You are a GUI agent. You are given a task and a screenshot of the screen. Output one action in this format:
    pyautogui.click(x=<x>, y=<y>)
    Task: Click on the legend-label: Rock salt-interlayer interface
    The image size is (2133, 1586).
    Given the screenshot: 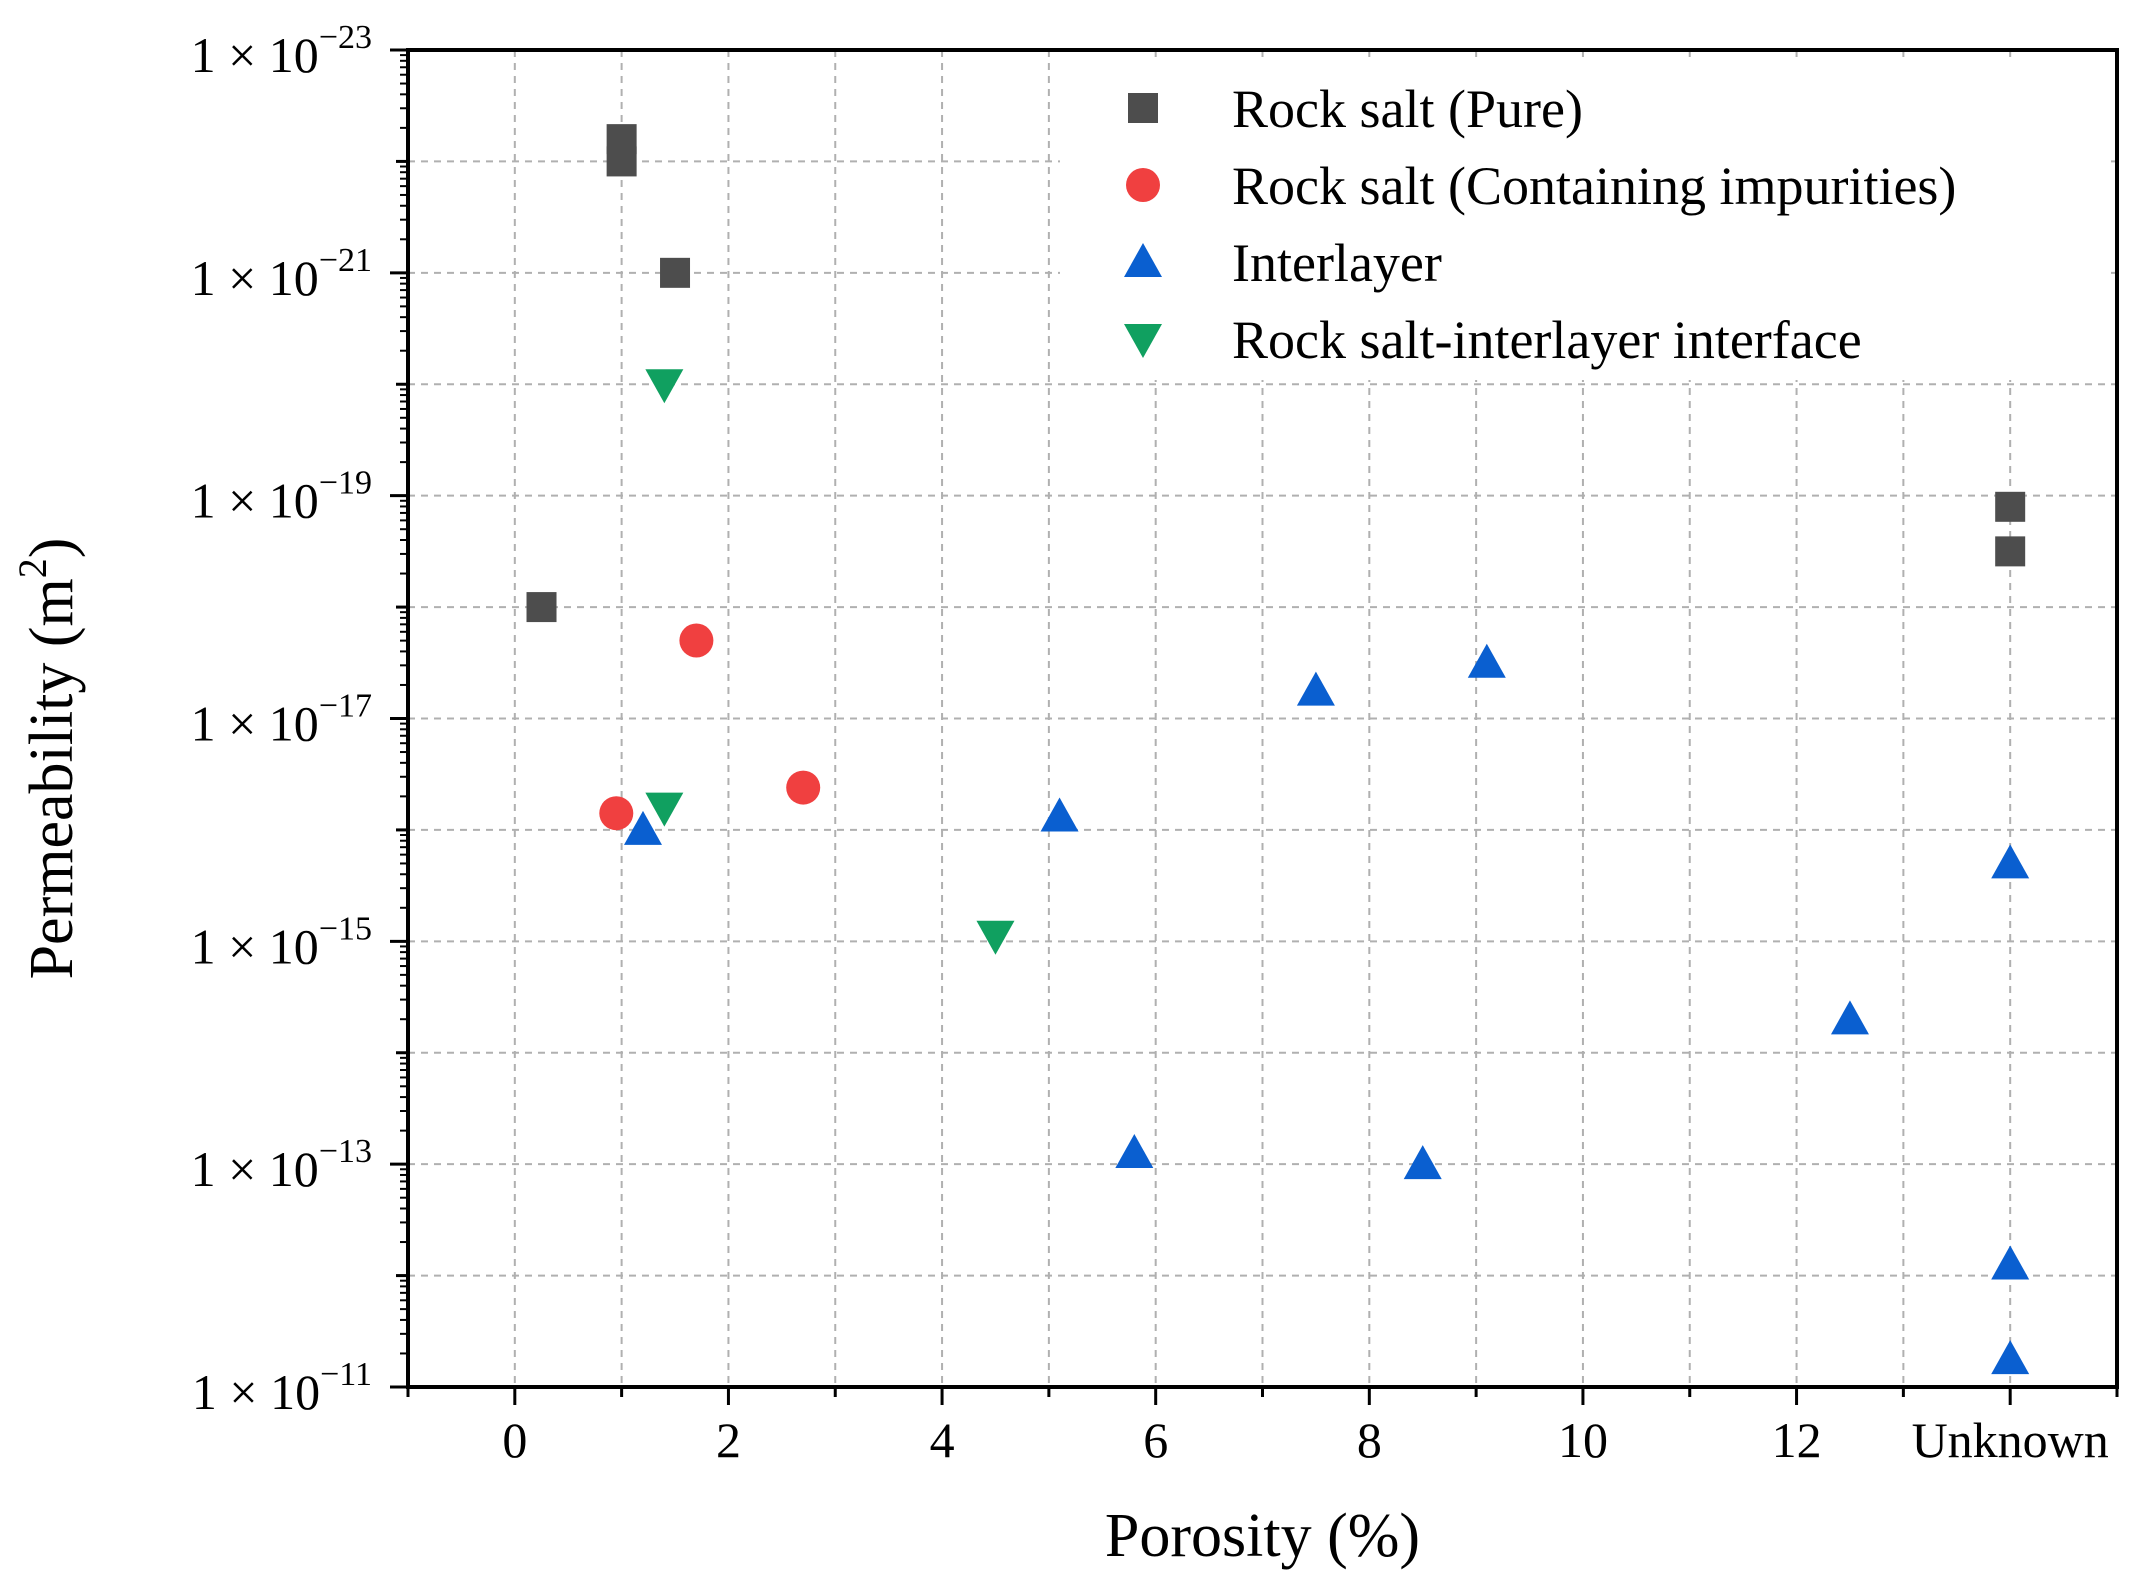 What is the action you would take?
    pyautogui.click(x=1547, y=340)
    